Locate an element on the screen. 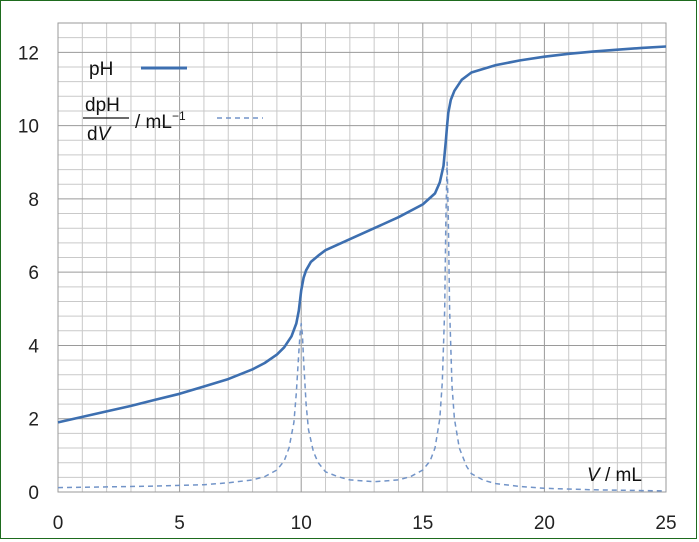 The image size is (699, 542). y-tick-label: 2 is located at coordinates (33, 420).